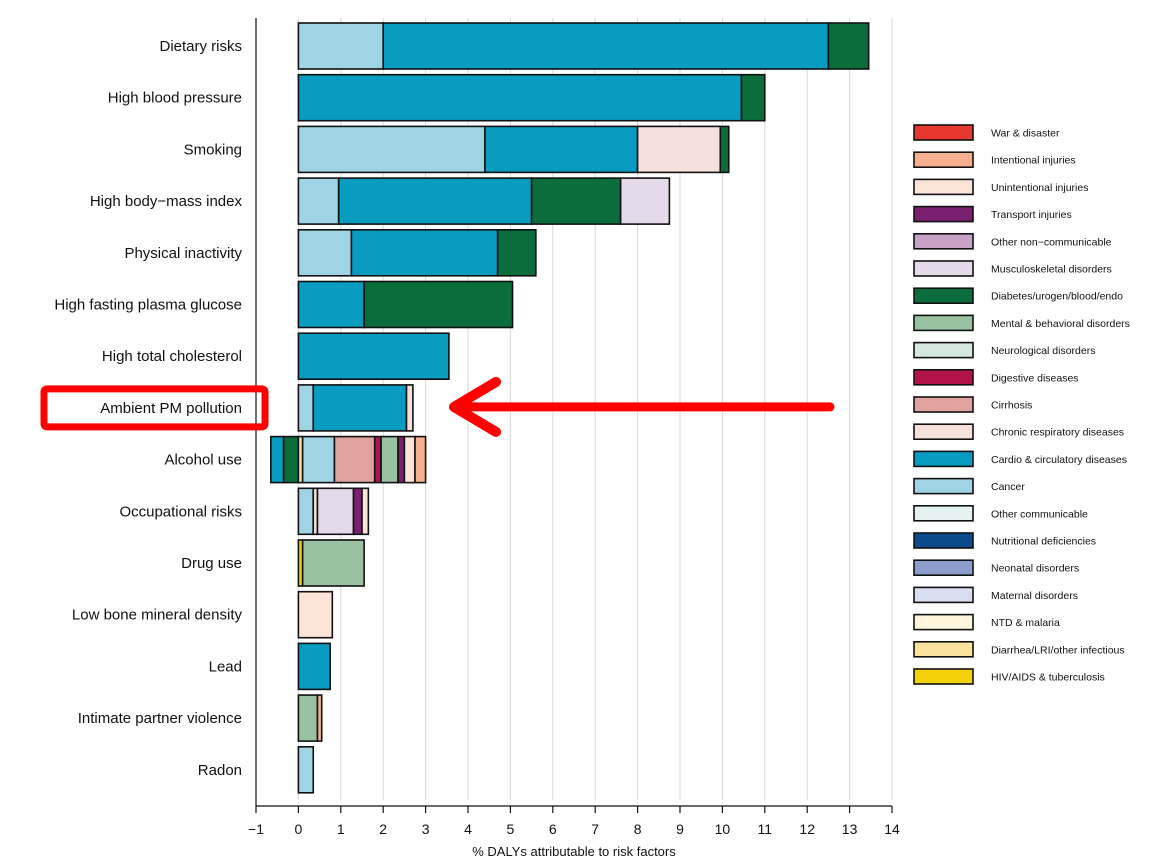 This screenshot has width=1154, height=859. What do you see at coordinates (1031, 215) in the screenshot?
I see `legend-label-transport-injuries: Transport injuries` at bounding box center [1031, 215].